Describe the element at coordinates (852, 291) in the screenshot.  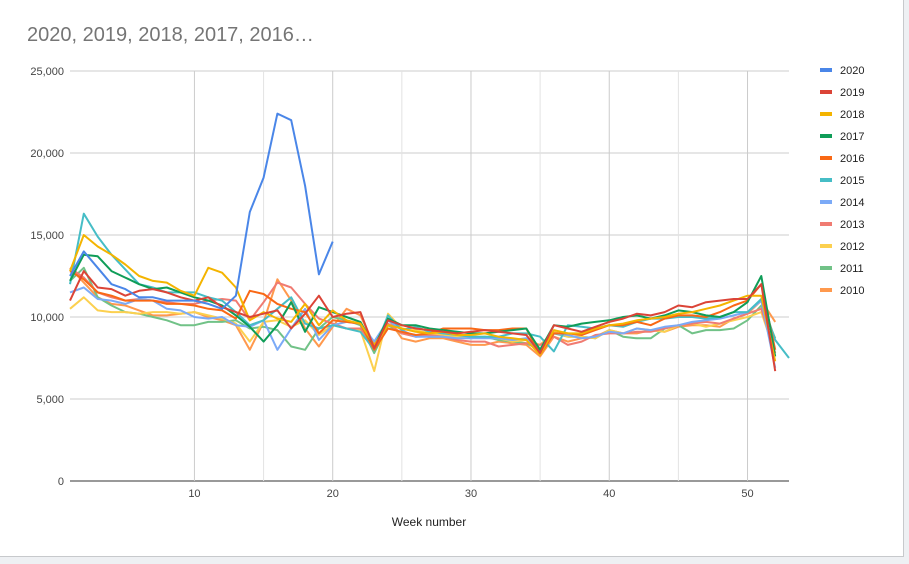
I see `legend-label: 2010` at that location.